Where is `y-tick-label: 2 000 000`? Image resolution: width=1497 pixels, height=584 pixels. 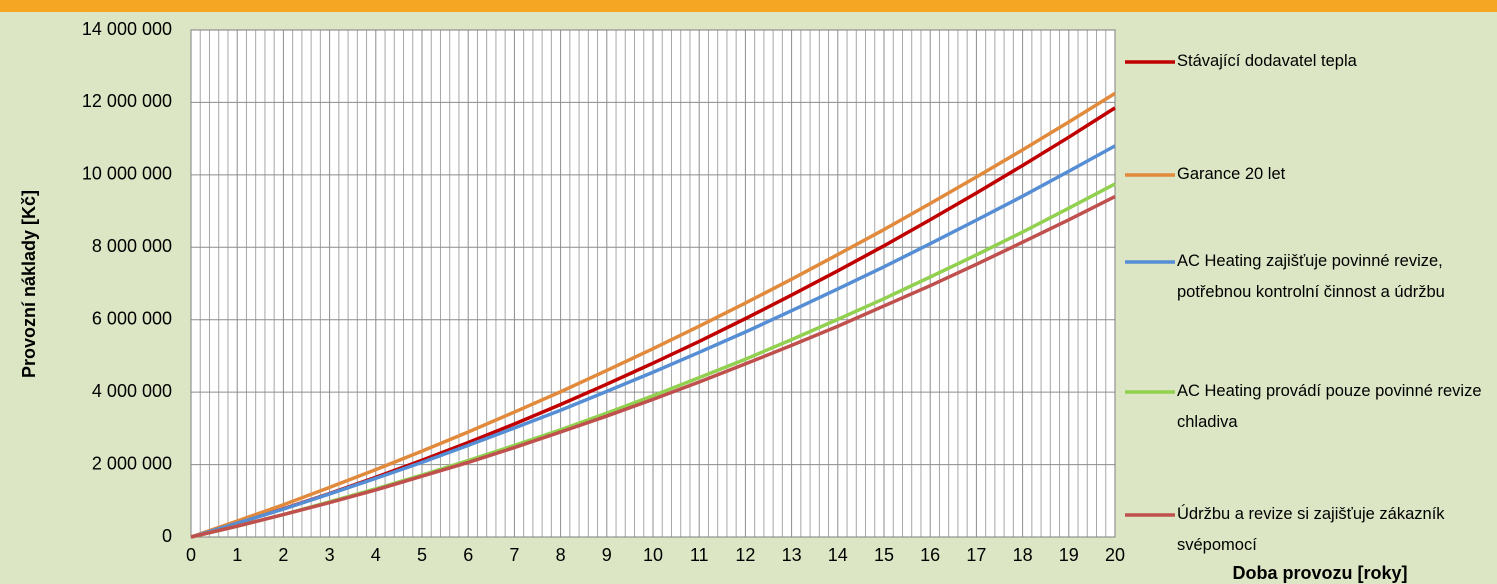
y-tick-label: 2 000 000 is located at coordinates (132, 463).